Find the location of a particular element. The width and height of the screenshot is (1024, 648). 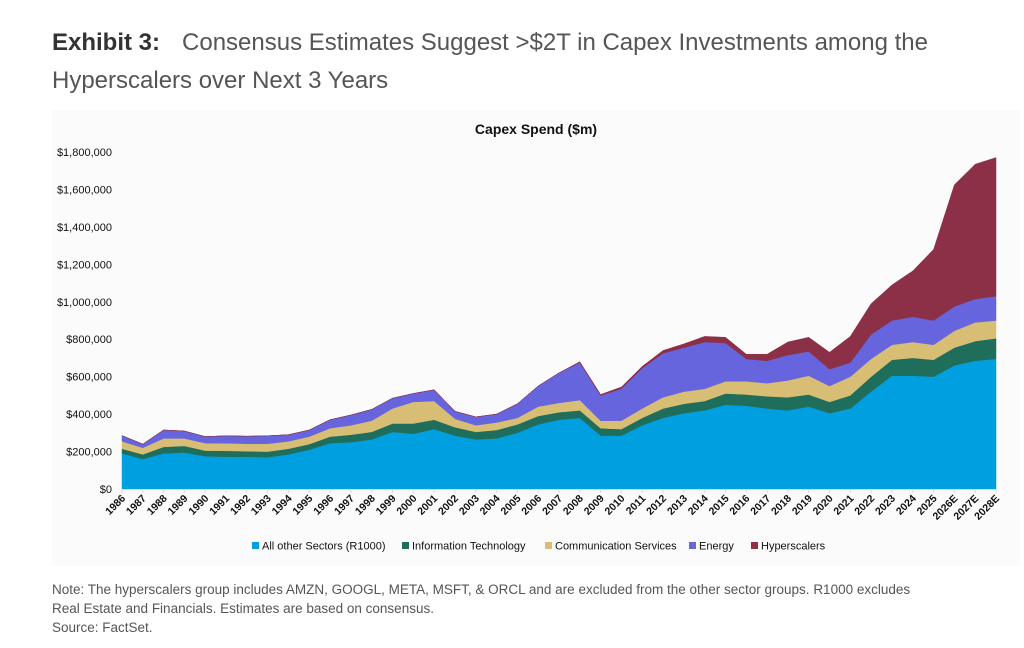

x-tick-label: 2021 is located at coordinates (843, 505).